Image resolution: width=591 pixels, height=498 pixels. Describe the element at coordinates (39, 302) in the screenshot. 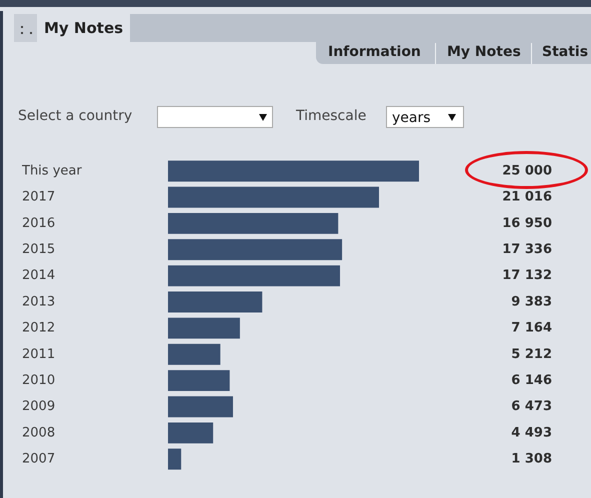

I see `y-tick-label: 2013` at that location.